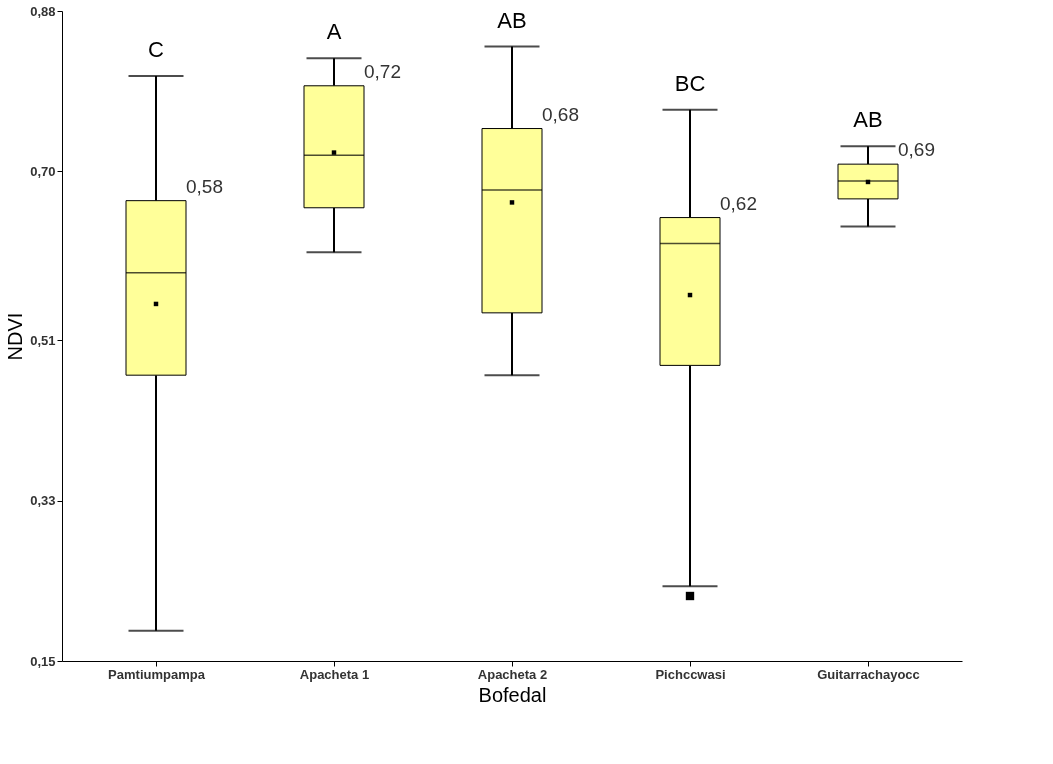 This screenshot has height=764, width=1053. Describe the element at coordinates (15, 336) in the screenshot. I see `y-axis-title: NDVI` at that location.